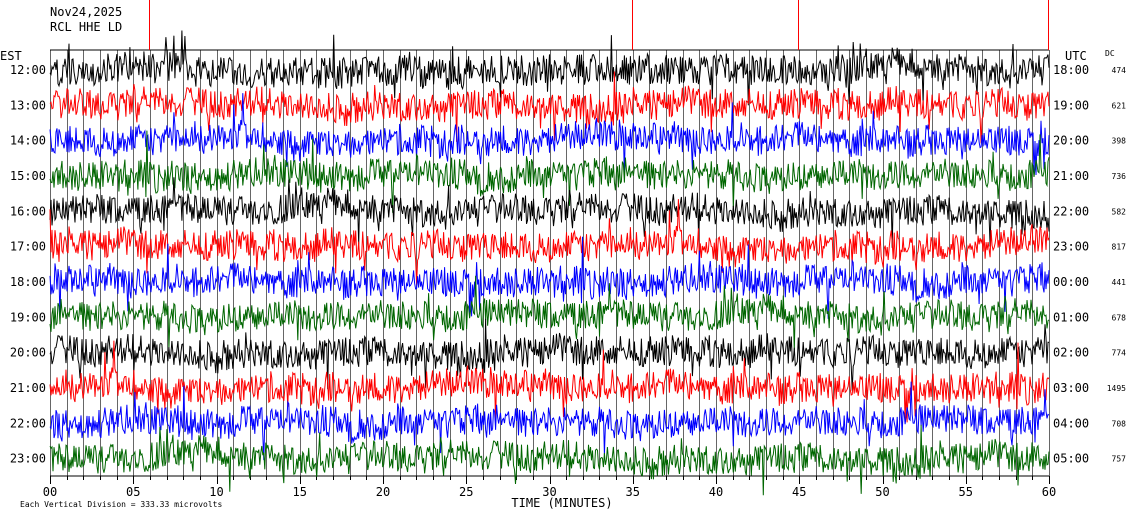 The image size is (1130, 519). What do you see at coordinates (28, 176) in the screenshot?
I see `est-time-label: 15:00` at bounding box center [28, 176].